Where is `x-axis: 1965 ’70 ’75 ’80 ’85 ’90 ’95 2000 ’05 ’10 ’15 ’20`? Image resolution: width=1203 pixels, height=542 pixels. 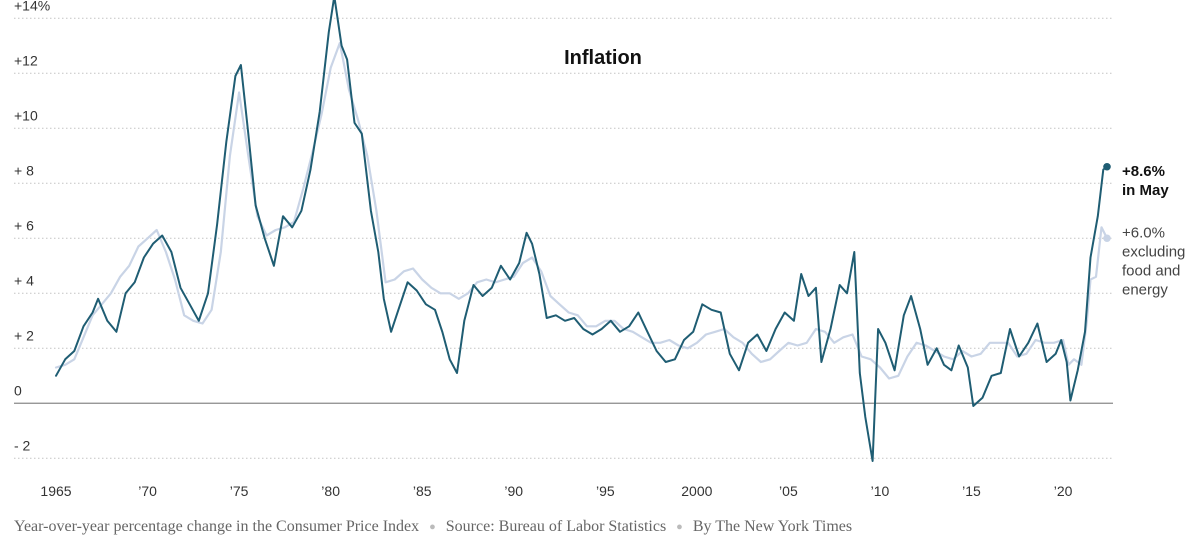 x-axis: 1965 ’70 ’75 ’80 ’85 ’90 ’95 2000 ’05 ’10 ’15 ’20 is located at coordinates (556, 491).